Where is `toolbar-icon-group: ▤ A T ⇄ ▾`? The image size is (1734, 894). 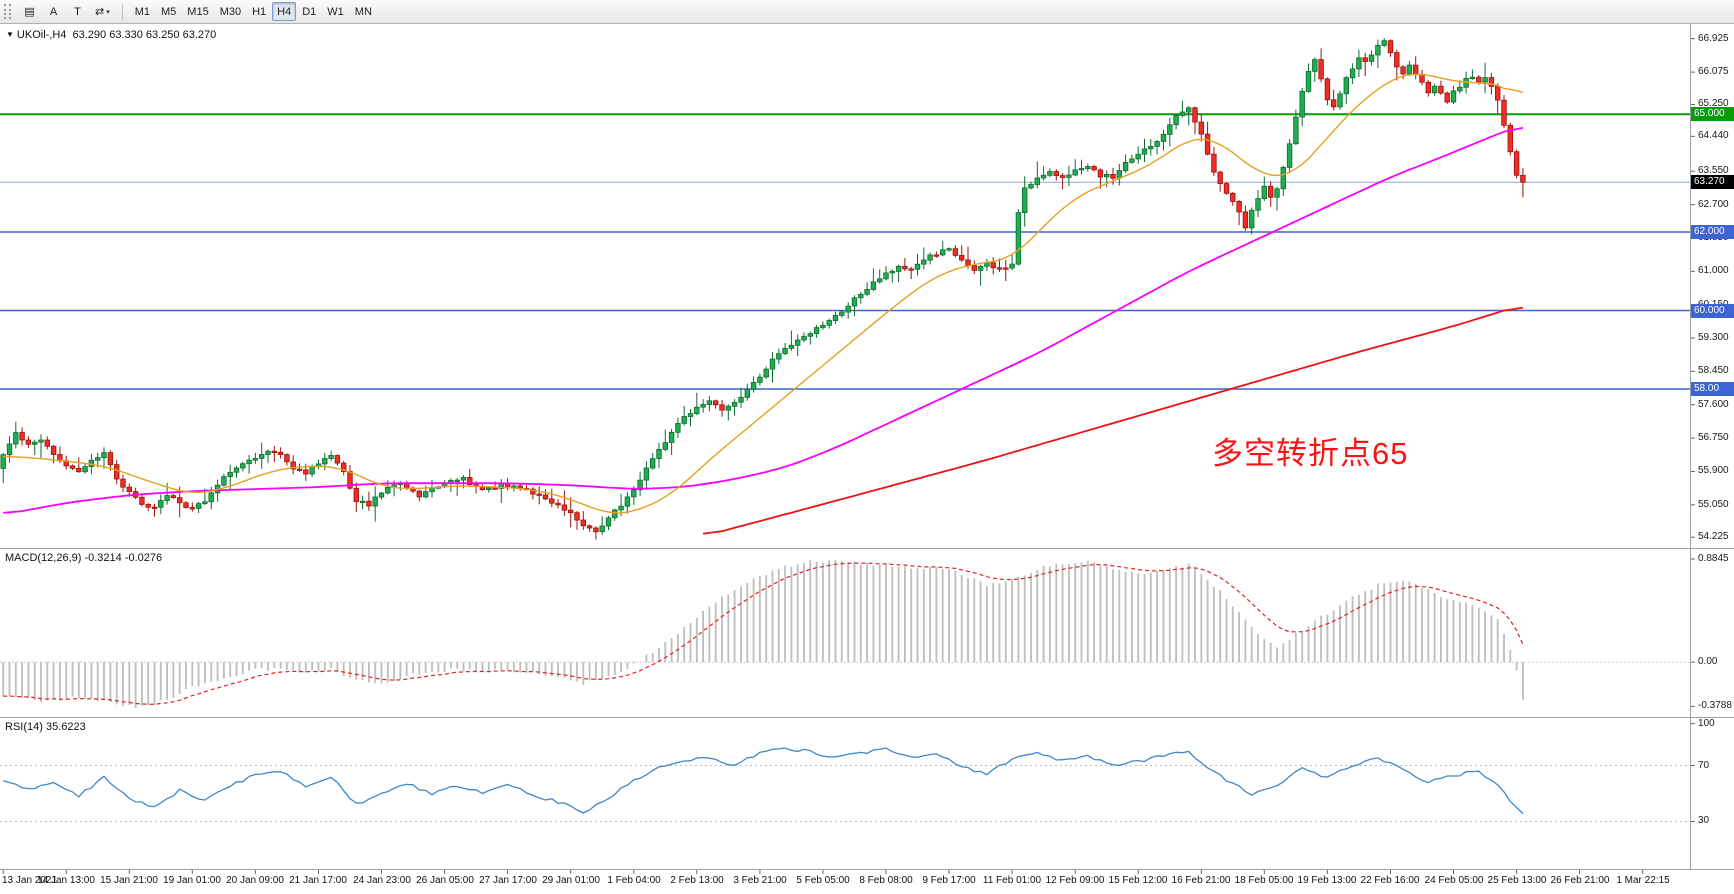
toolbar-icon-group: ▤ A T ⇄ ▾ is located at coordinates (66, 11).